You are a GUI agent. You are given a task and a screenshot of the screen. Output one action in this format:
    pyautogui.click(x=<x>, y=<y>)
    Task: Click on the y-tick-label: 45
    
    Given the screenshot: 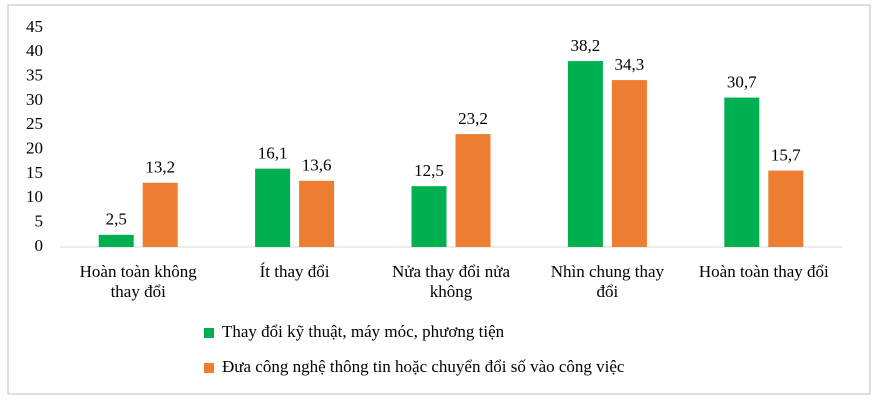 What is the action you would take?
    pyautogui.click(x=34, y=26)
    